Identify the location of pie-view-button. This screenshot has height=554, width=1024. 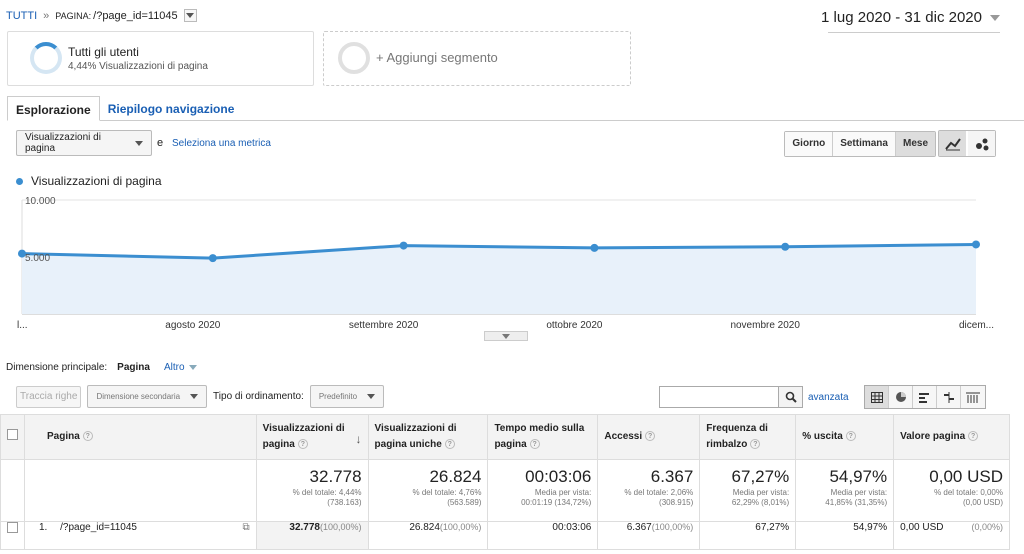
(901, 397).